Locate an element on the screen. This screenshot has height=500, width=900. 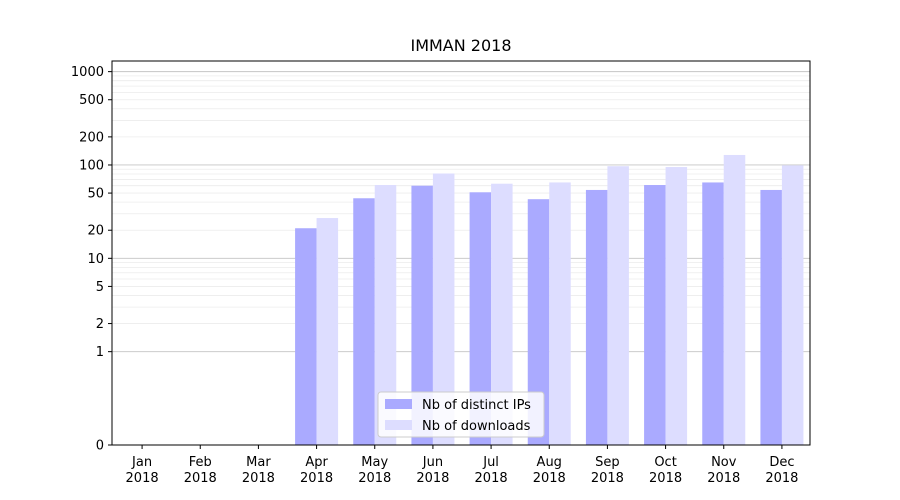
x-tick-label-month: Oct is located at coordinates (665, 462).